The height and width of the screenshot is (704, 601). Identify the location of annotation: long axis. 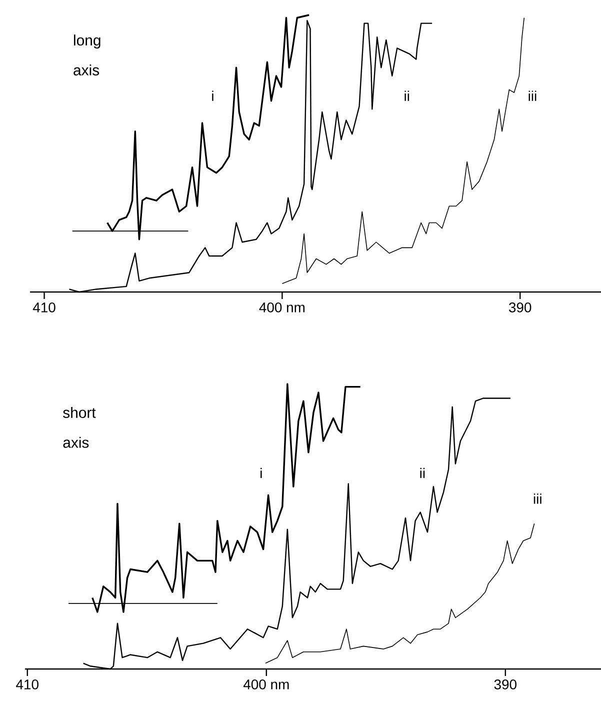
(87, 55).